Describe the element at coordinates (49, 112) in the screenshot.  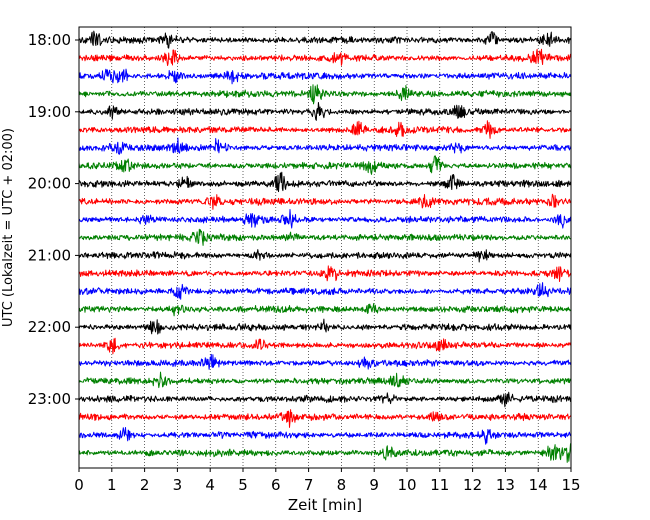
I see `y-tick-label: 19:00` at that location.